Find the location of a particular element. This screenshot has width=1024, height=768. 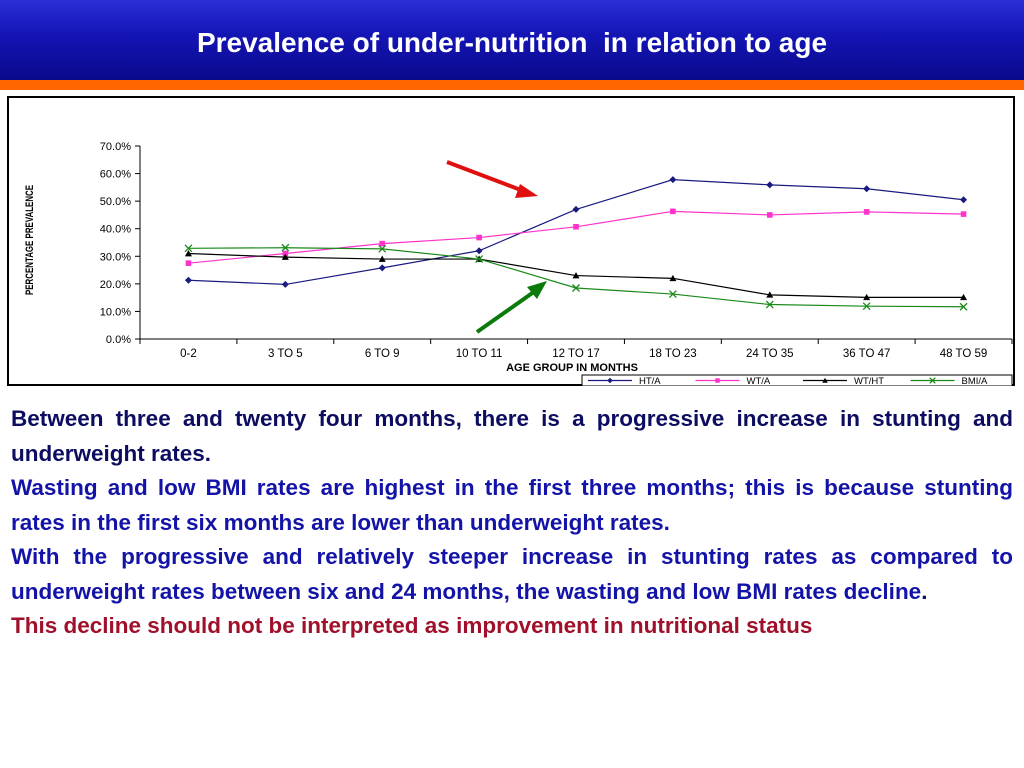

legend-label: BMI/A is located at coordinates (975, 381).